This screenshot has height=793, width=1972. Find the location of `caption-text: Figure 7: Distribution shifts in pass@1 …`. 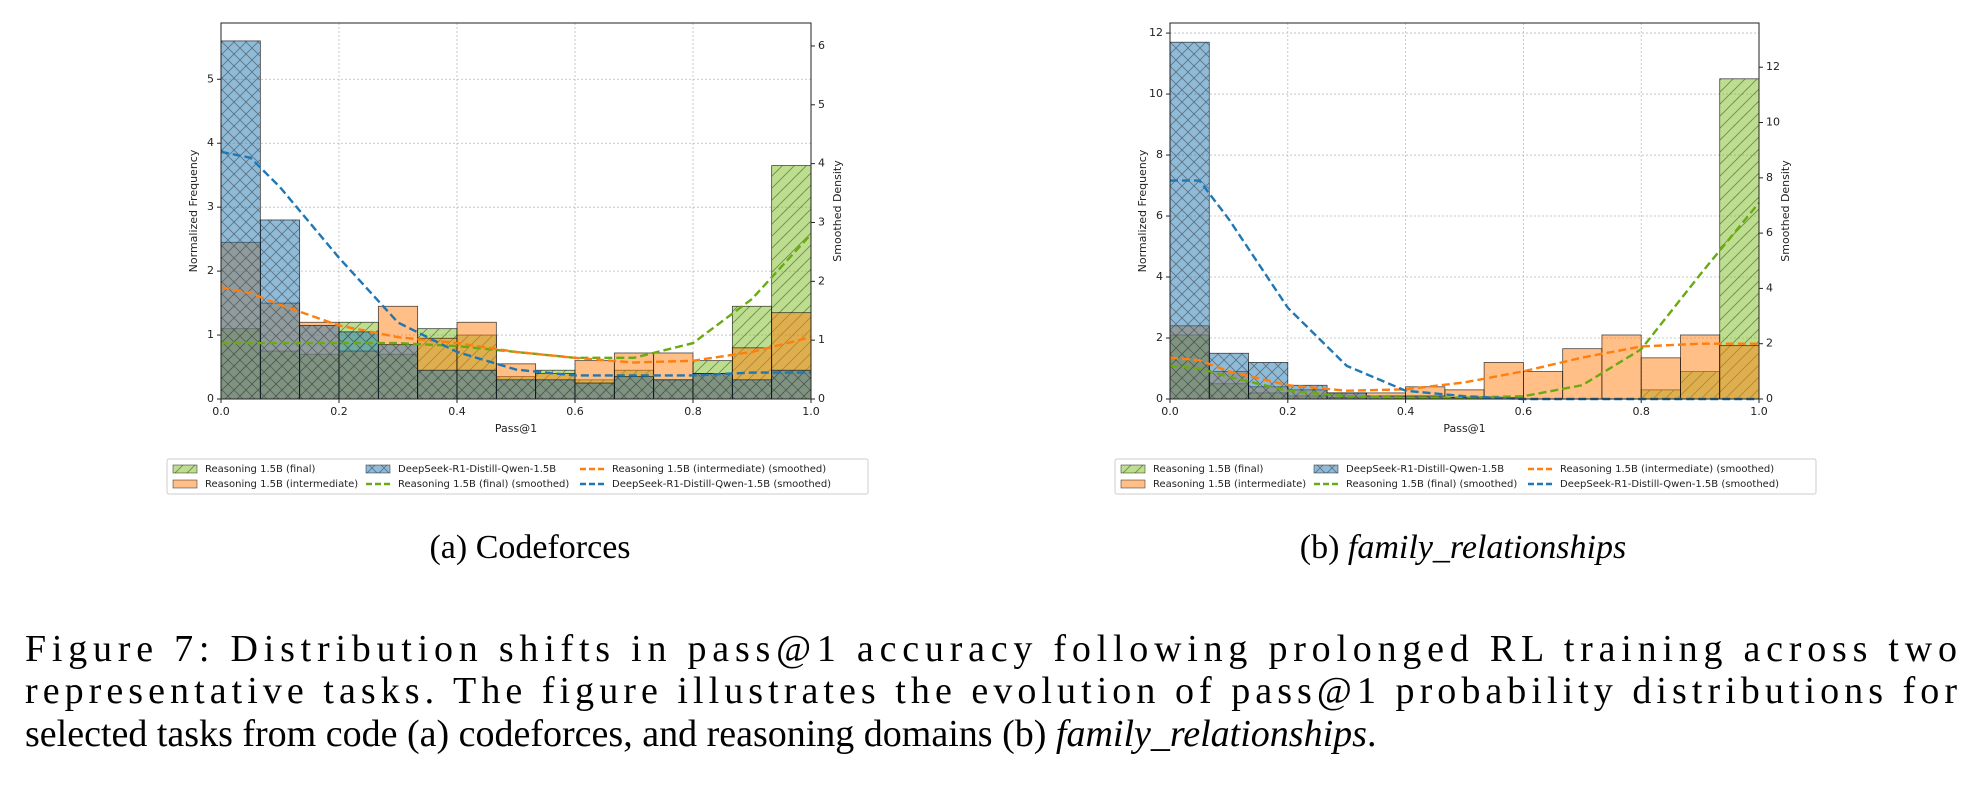

caption-text: Figure 7: Distribution shifts in pass@1 … is located at coordinates (991, 649).